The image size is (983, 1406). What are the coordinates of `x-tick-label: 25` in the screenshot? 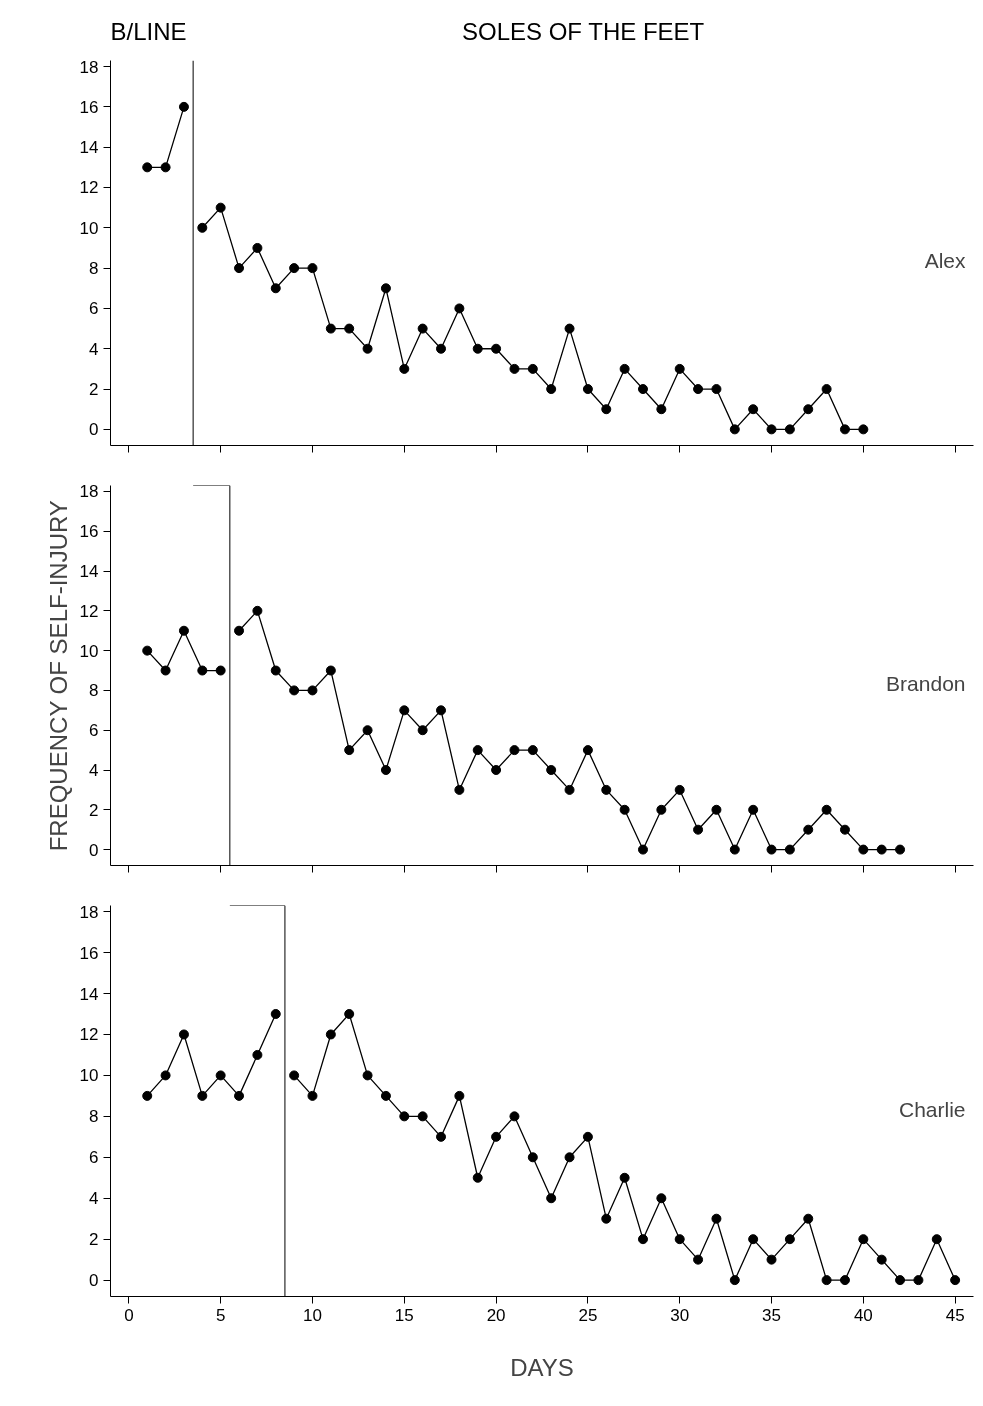 It's located at (588, 1315).